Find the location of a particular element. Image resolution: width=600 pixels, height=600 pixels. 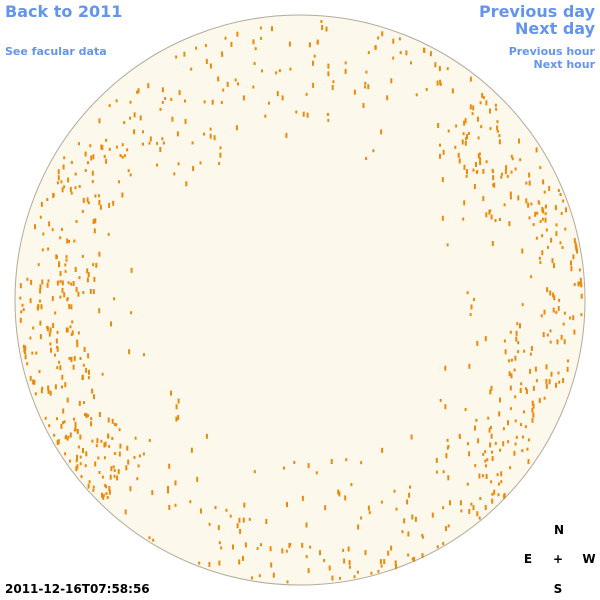

previous-hour-link: Previous hour is located at coordinates (551, 51).